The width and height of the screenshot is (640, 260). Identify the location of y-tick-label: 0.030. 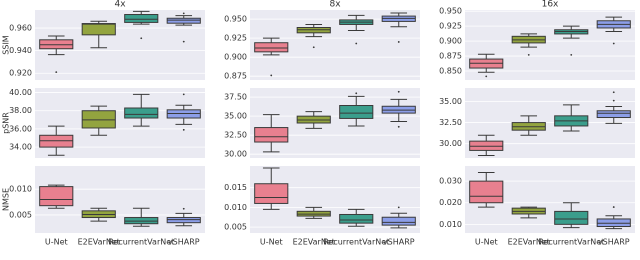
(450, 181).